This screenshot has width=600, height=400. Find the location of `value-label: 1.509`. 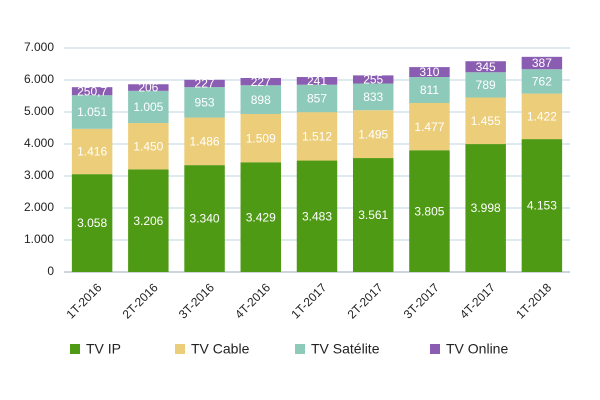

value-label: 1.509 is located at coordinates (261, 138).